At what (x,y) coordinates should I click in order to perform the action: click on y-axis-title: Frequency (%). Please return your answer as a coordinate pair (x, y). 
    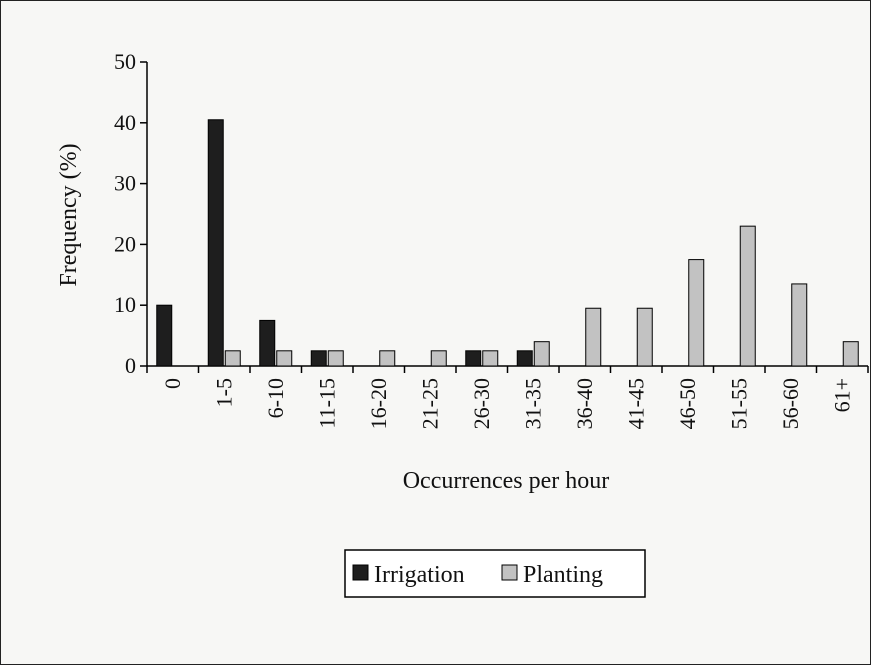
    Looking at the image, I should click on (69, 214).